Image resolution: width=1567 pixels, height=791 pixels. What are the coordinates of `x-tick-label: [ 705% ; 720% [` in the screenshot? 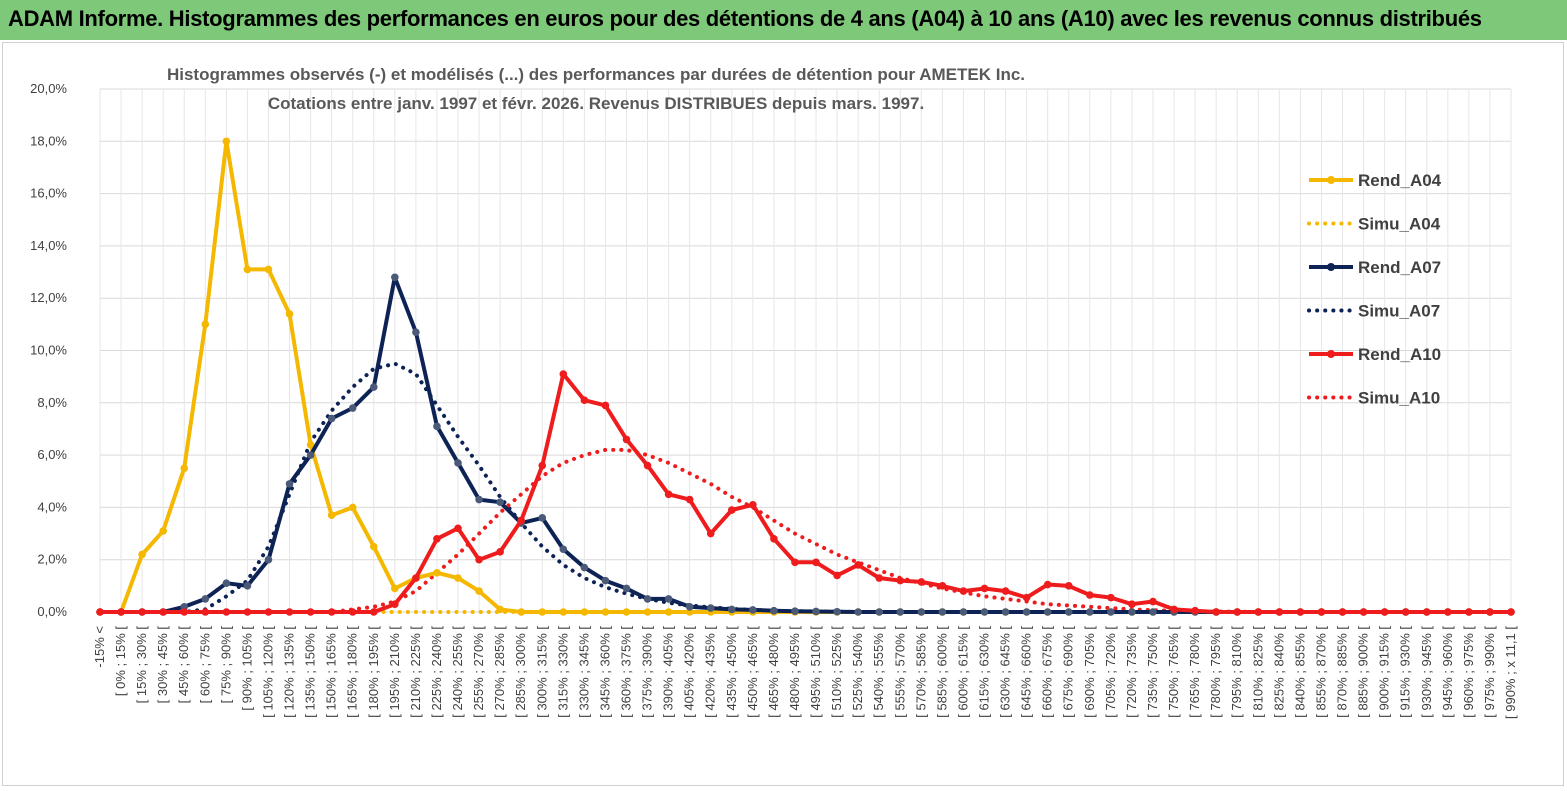 It's located at (1110, 672).